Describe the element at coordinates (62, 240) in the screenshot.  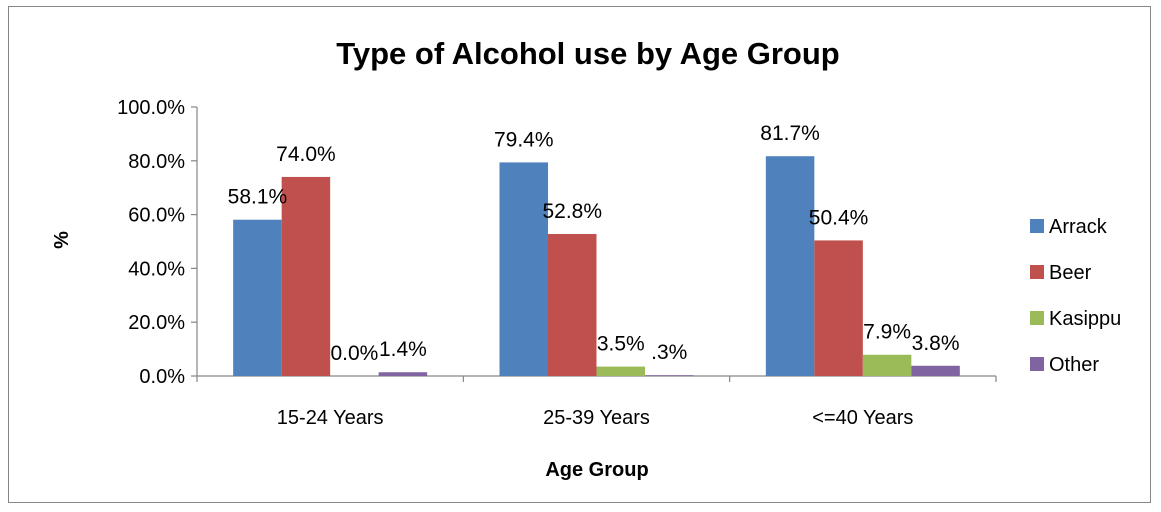
I see `y-axis-title: %` at that location.